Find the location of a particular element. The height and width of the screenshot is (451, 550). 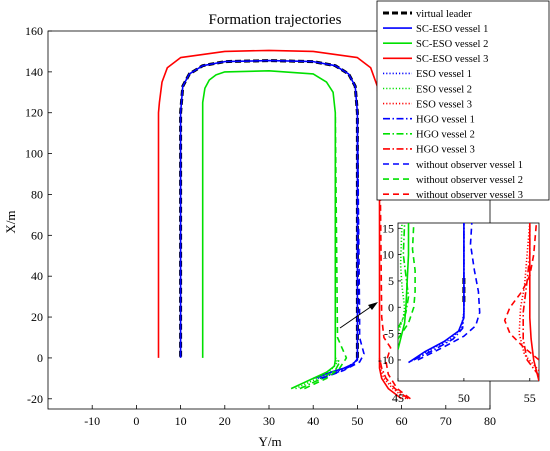

legend-label: without observer vessel 1 is located at coordinates (469, 165).